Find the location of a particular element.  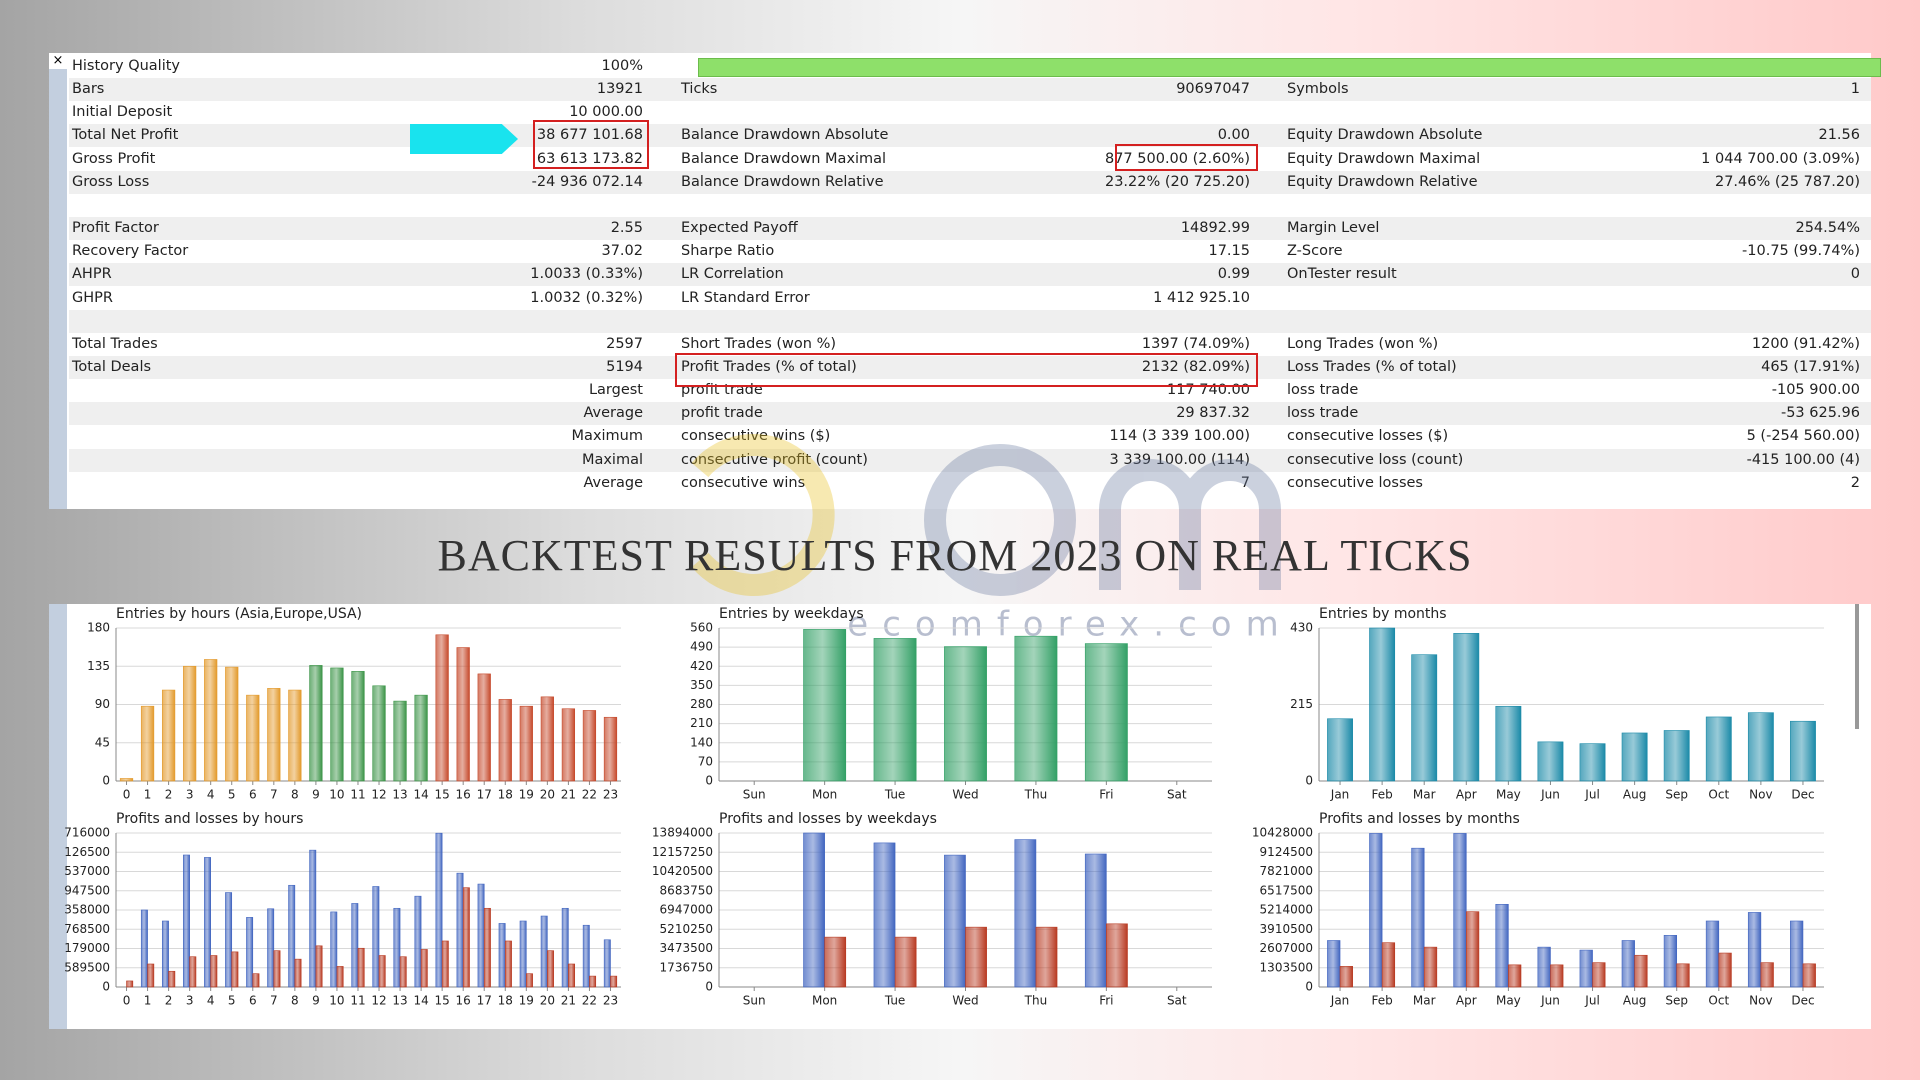

x-tick-label: Mon is located at coordinates (824, 795).